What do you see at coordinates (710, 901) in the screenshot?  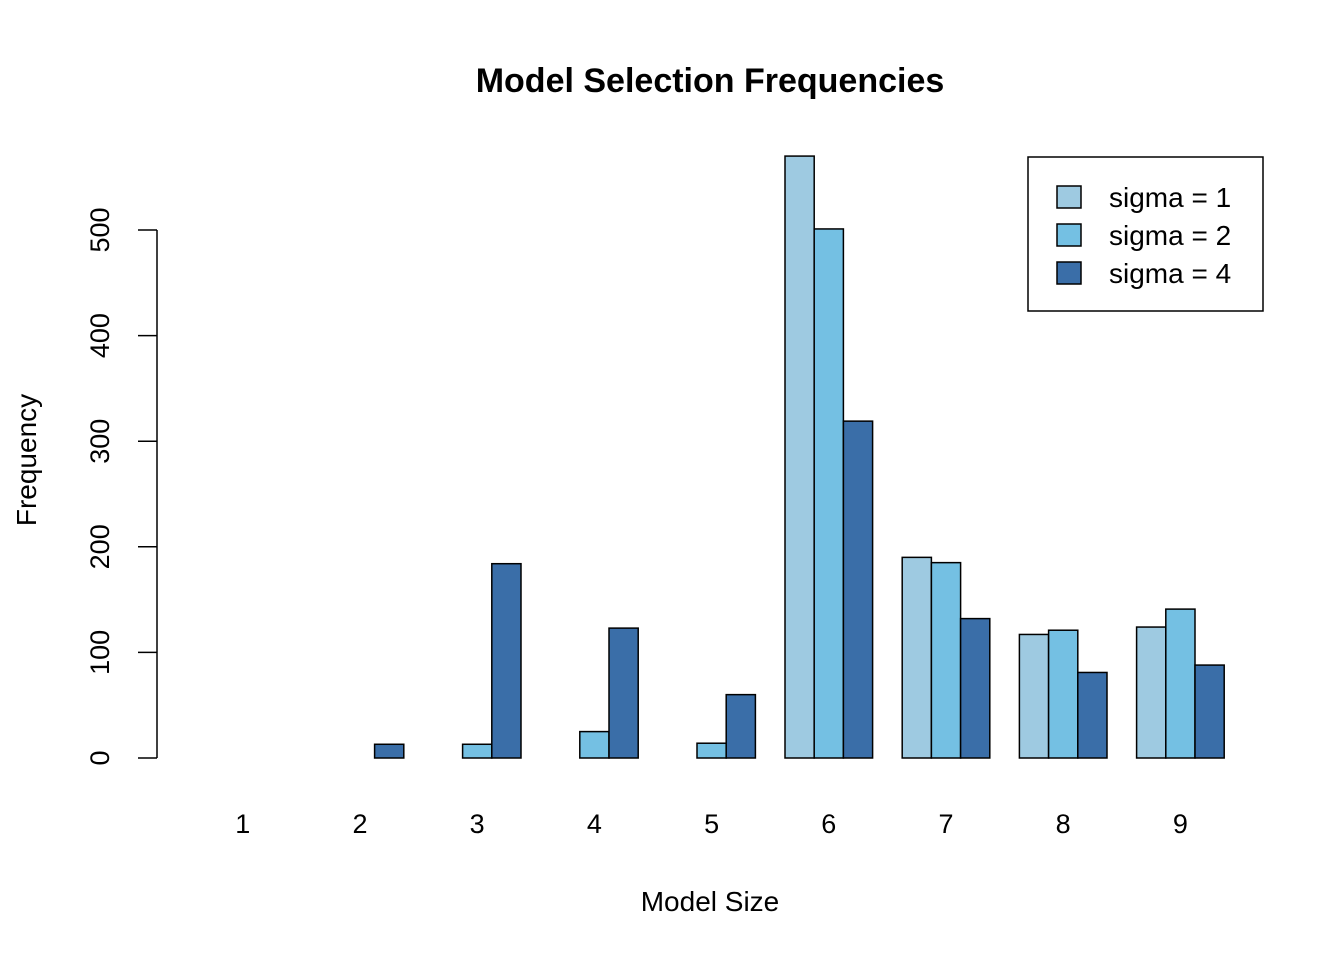 I see `x-axis-label: Model Size` at bounding box center [710, 901].